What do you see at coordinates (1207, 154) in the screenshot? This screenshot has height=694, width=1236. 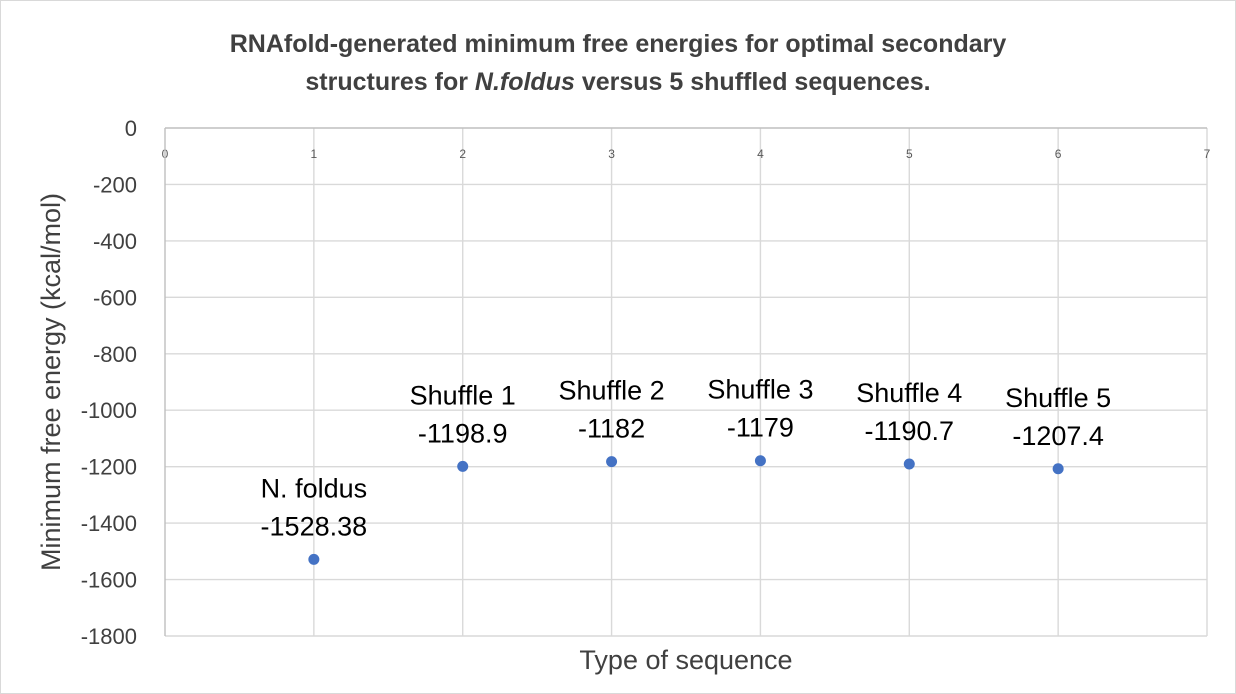 I see `x-tick-label: 7` at bounding box center [1207, 154].